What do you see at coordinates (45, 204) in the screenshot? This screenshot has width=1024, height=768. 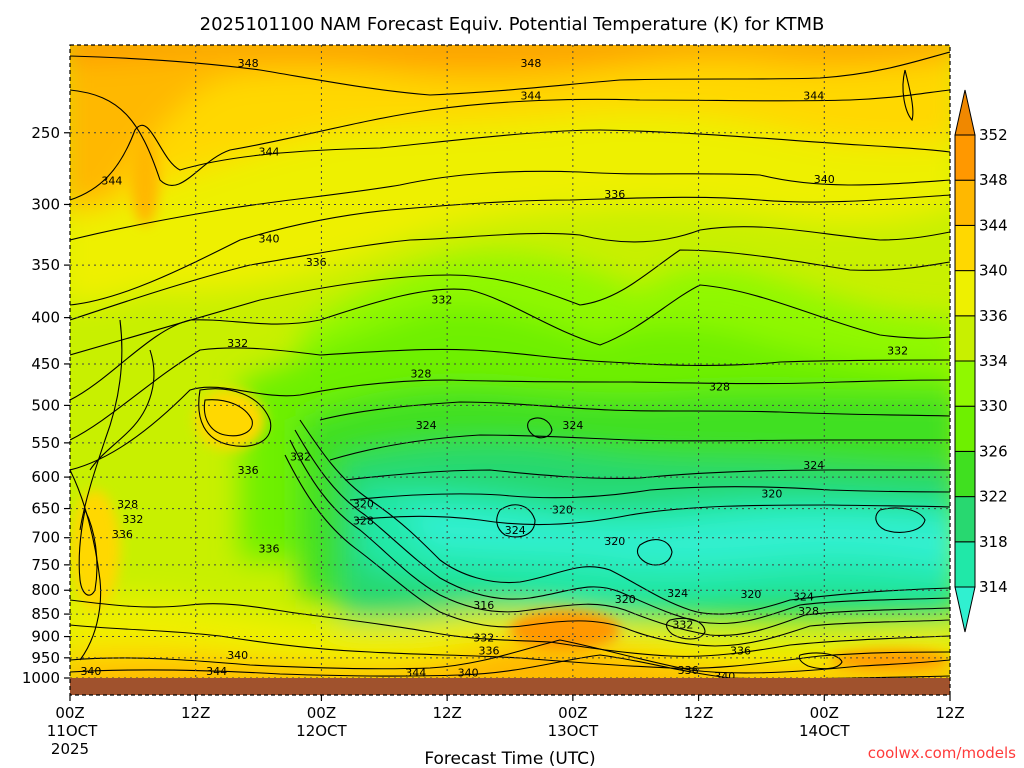 I see `y-tick-label: 300` at bounding box center [45, 204].